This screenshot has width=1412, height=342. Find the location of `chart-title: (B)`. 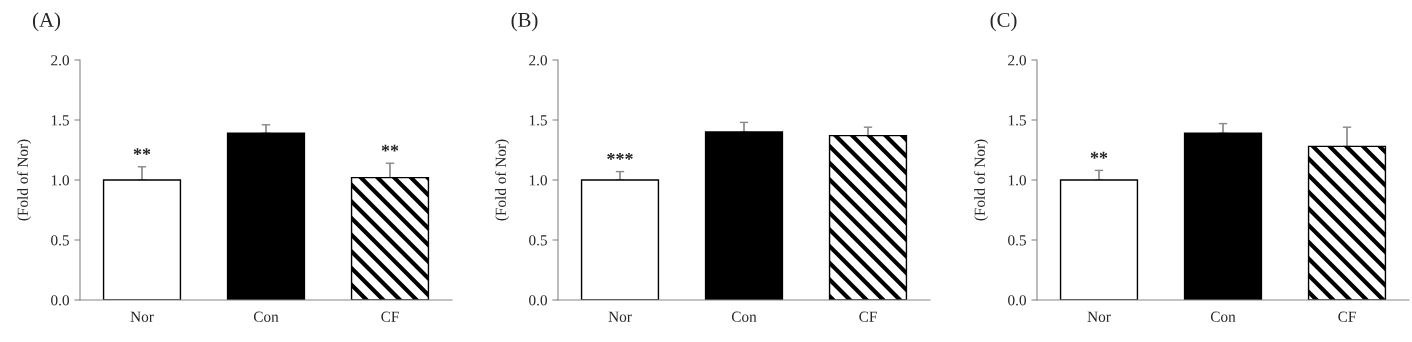

chart-title: (B) is located at coordinates (524, 22).